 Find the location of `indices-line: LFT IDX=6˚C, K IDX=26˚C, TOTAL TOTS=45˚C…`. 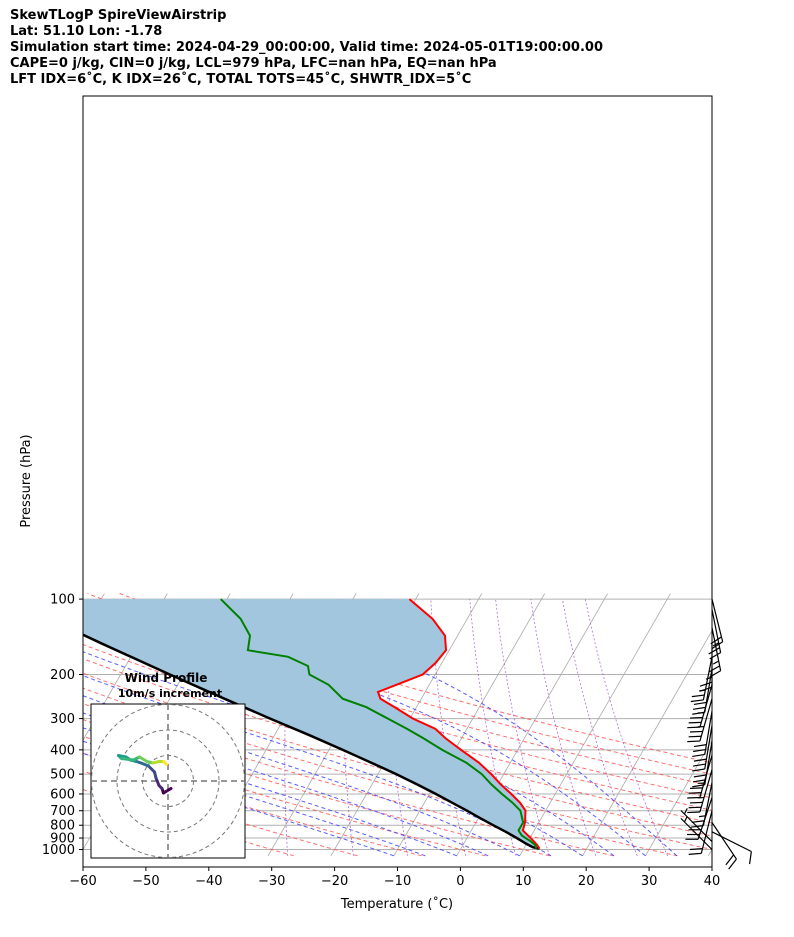

indices-line: LFT IDX=6˚C, K IDX=26˚C, TOTAL TOTS=45˚C… is located at coordinates (241, 79).